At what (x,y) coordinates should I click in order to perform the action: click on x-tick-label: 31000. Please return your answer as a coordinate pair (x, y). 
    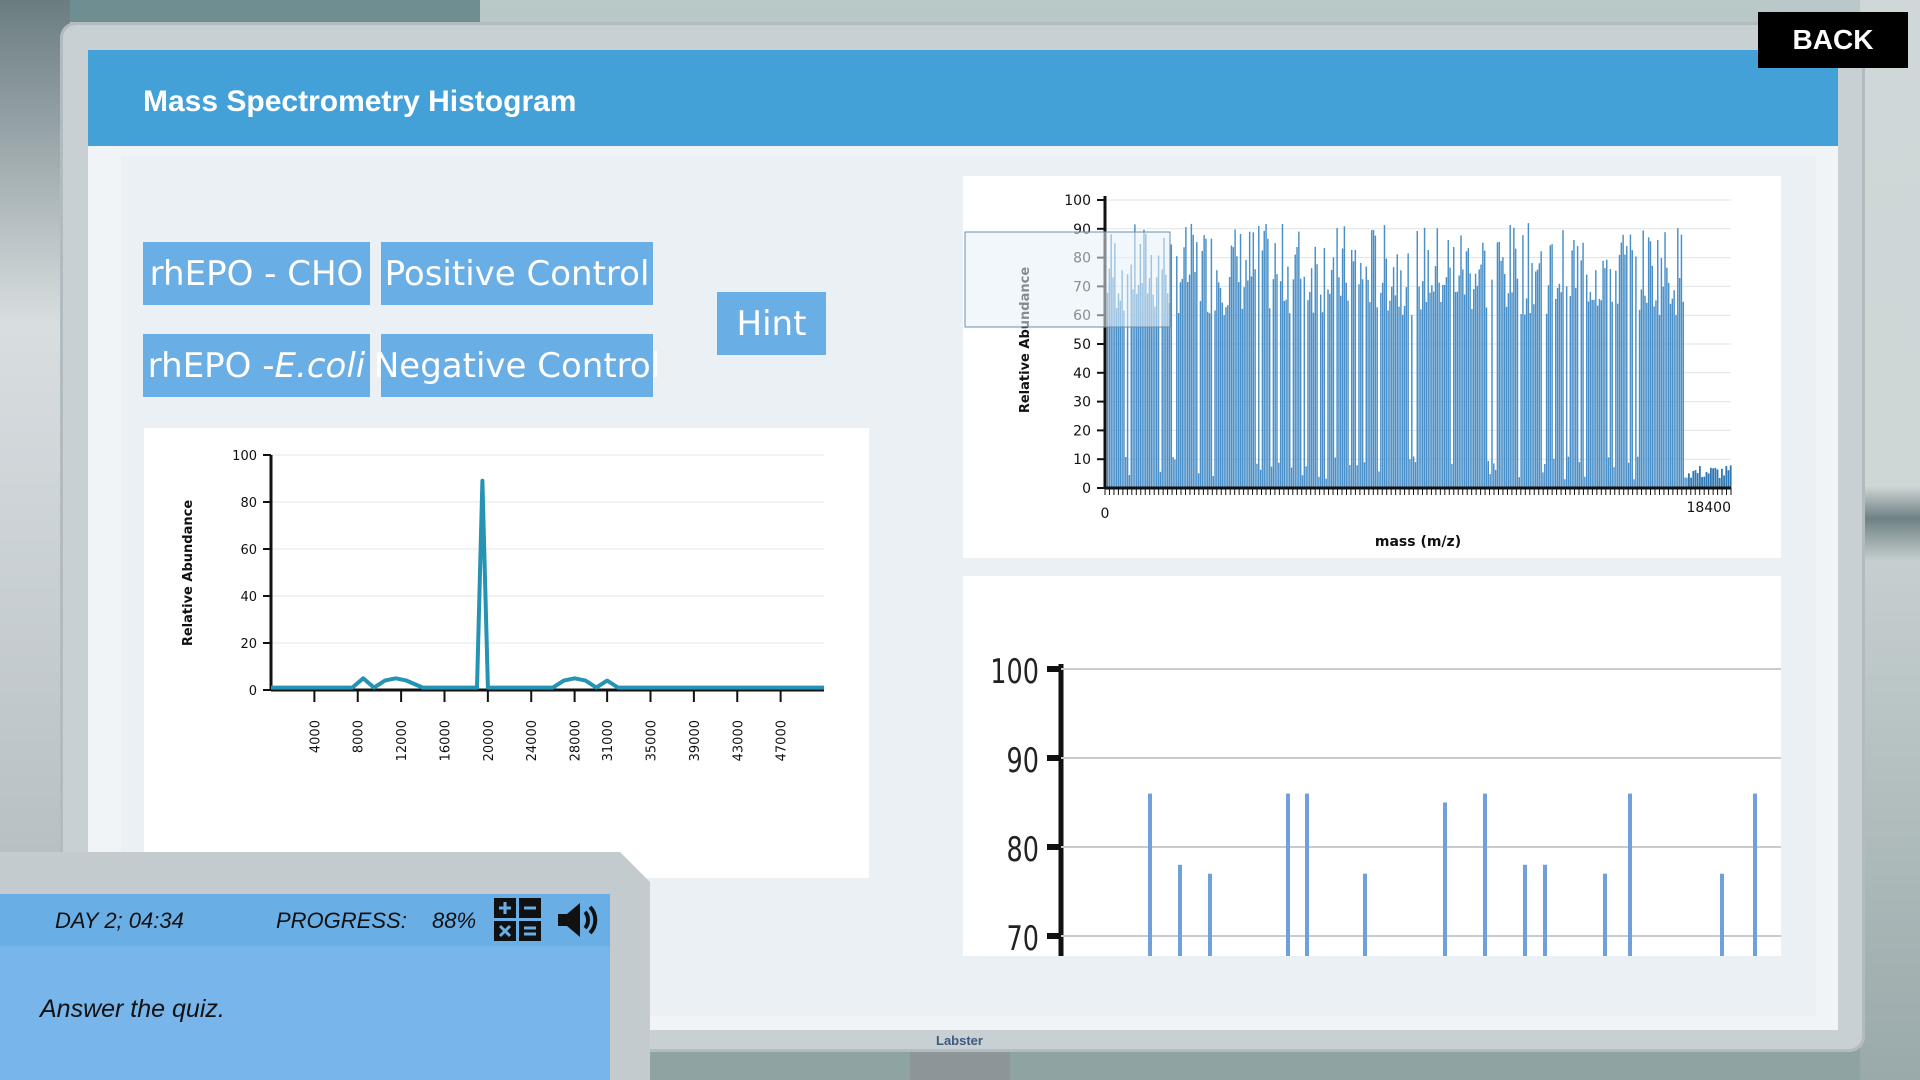
    Looking at the image, I should click on (608, 740).